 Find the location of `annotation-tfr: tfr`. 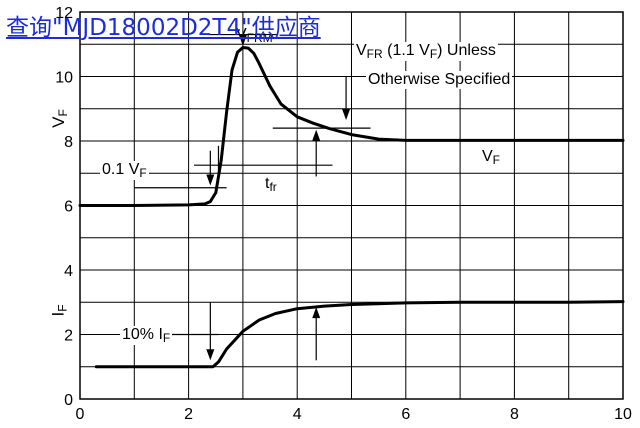

annotation-tfr: tfr is located at coordinates (271, 184).